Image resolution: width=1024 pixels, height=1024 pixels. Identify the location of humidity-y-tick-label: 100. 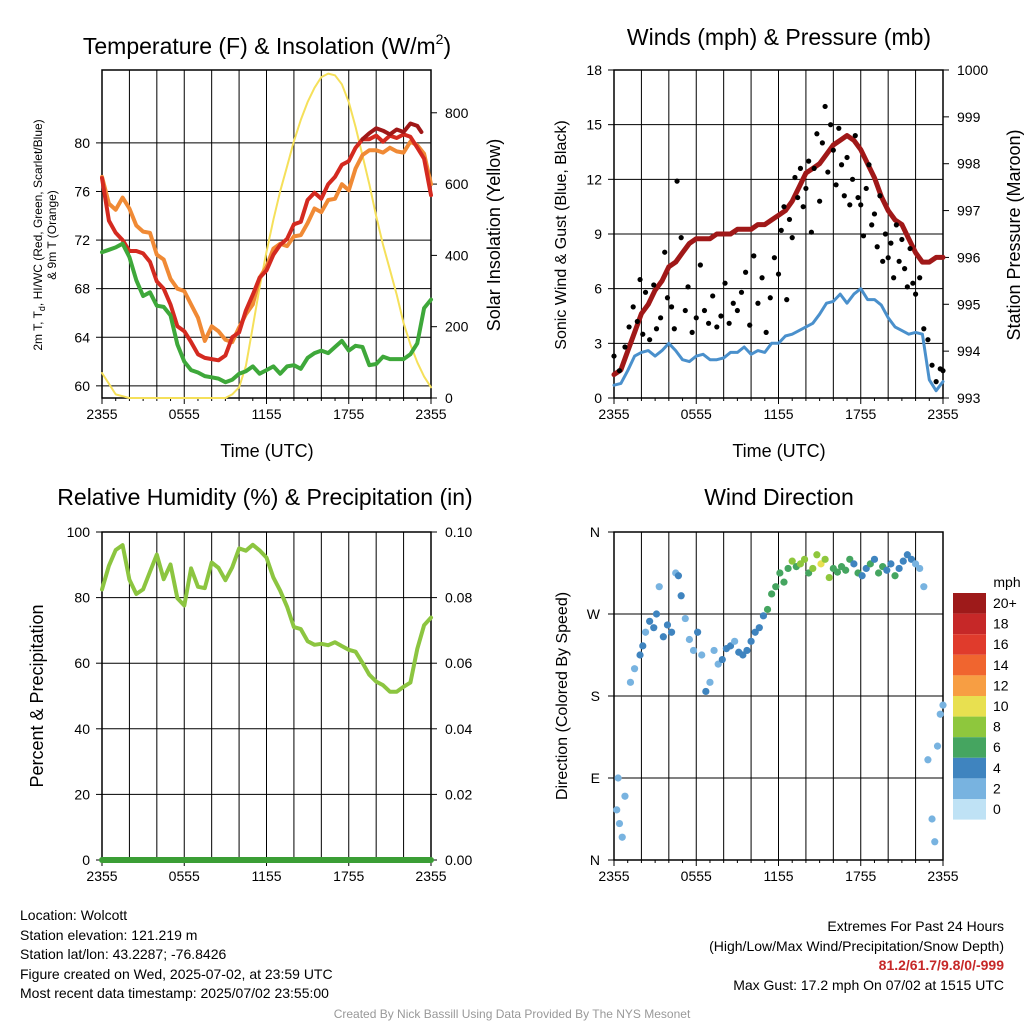
(79, 532).